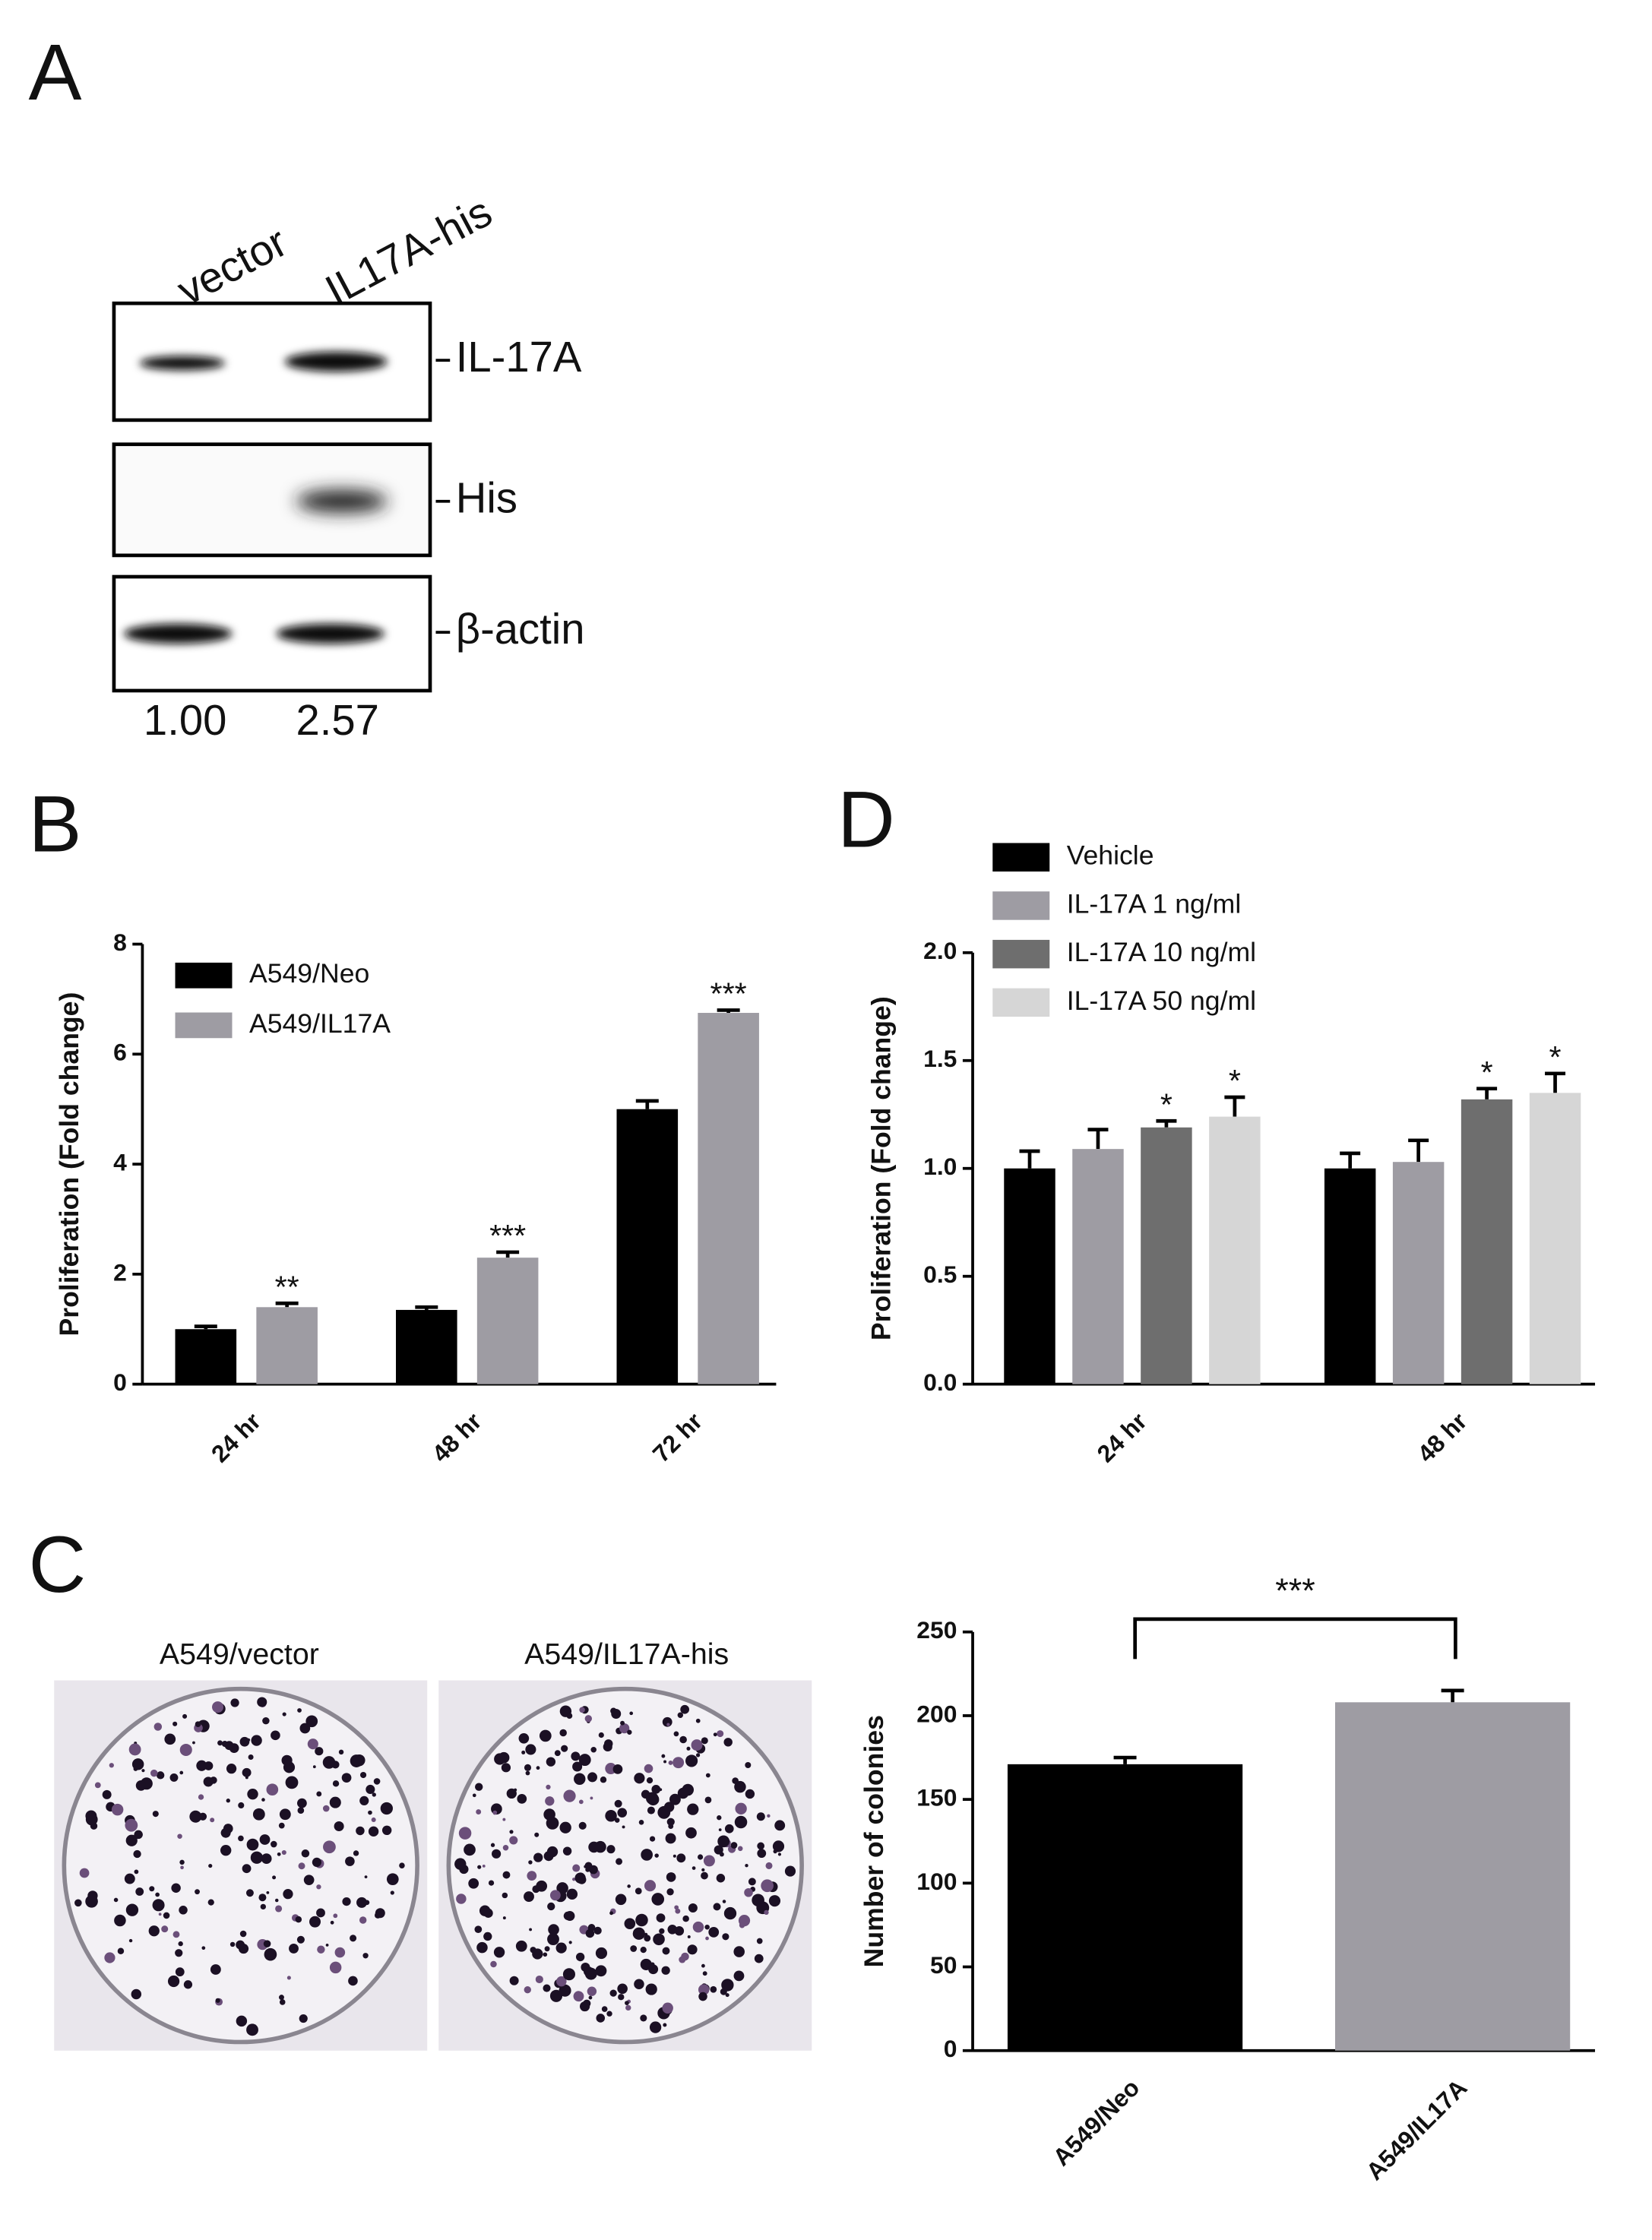 The width and height of the screenshot is (1652, 2240). I want to click on legend-label: IL-17A 1 ng/ml, so click(1154, 903).